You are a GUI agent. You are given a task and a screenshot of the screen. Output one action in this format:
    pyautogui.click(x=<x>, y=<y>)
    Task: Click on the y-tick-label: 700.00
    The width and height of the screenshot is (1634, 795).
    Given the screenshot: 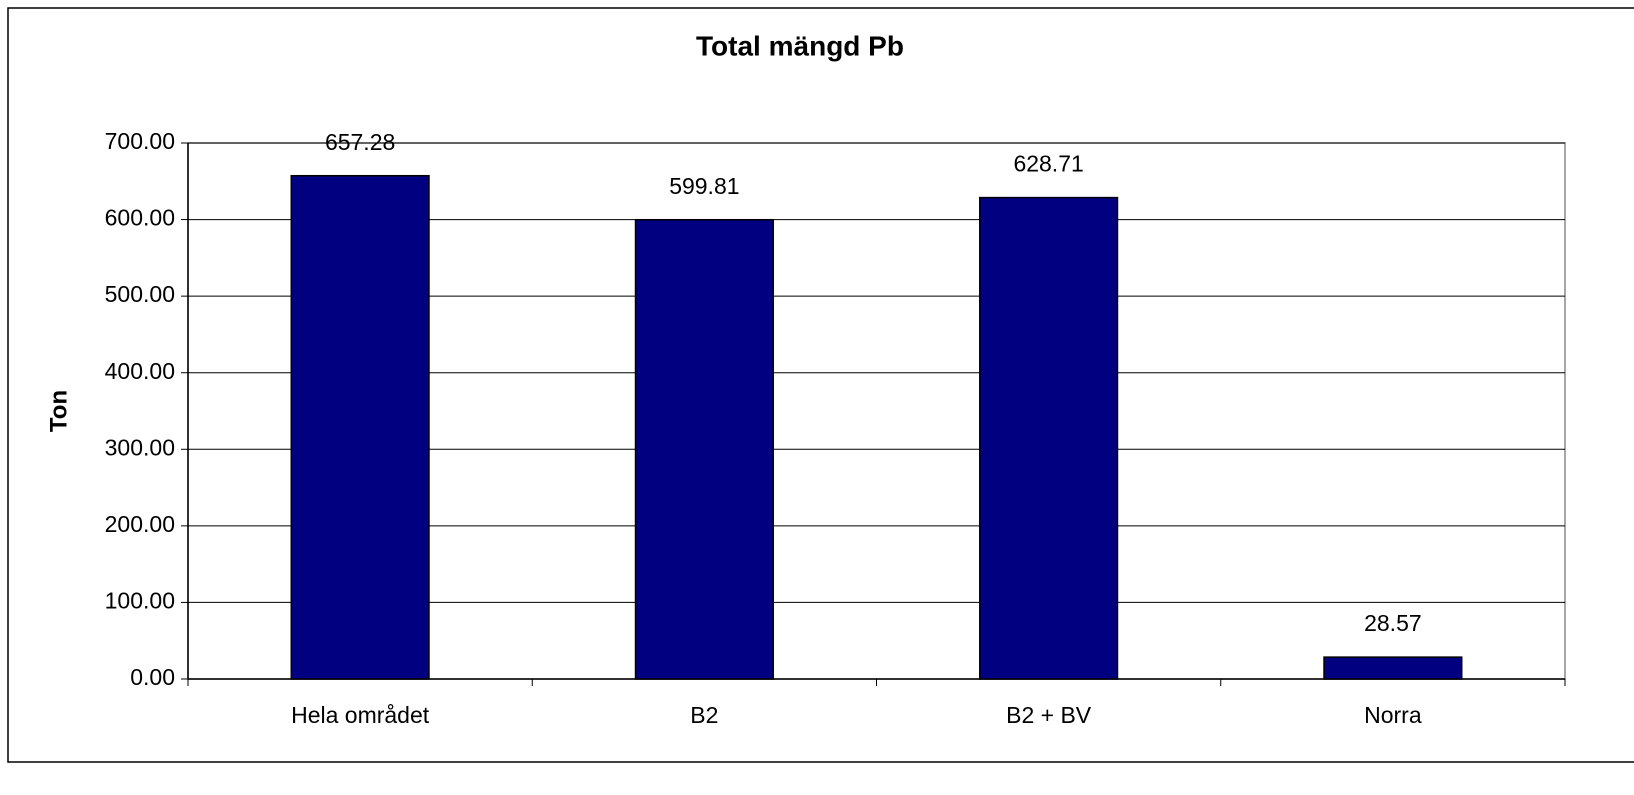 What is the action you would take?
    pyautogui.click(x=140, y=141)
    